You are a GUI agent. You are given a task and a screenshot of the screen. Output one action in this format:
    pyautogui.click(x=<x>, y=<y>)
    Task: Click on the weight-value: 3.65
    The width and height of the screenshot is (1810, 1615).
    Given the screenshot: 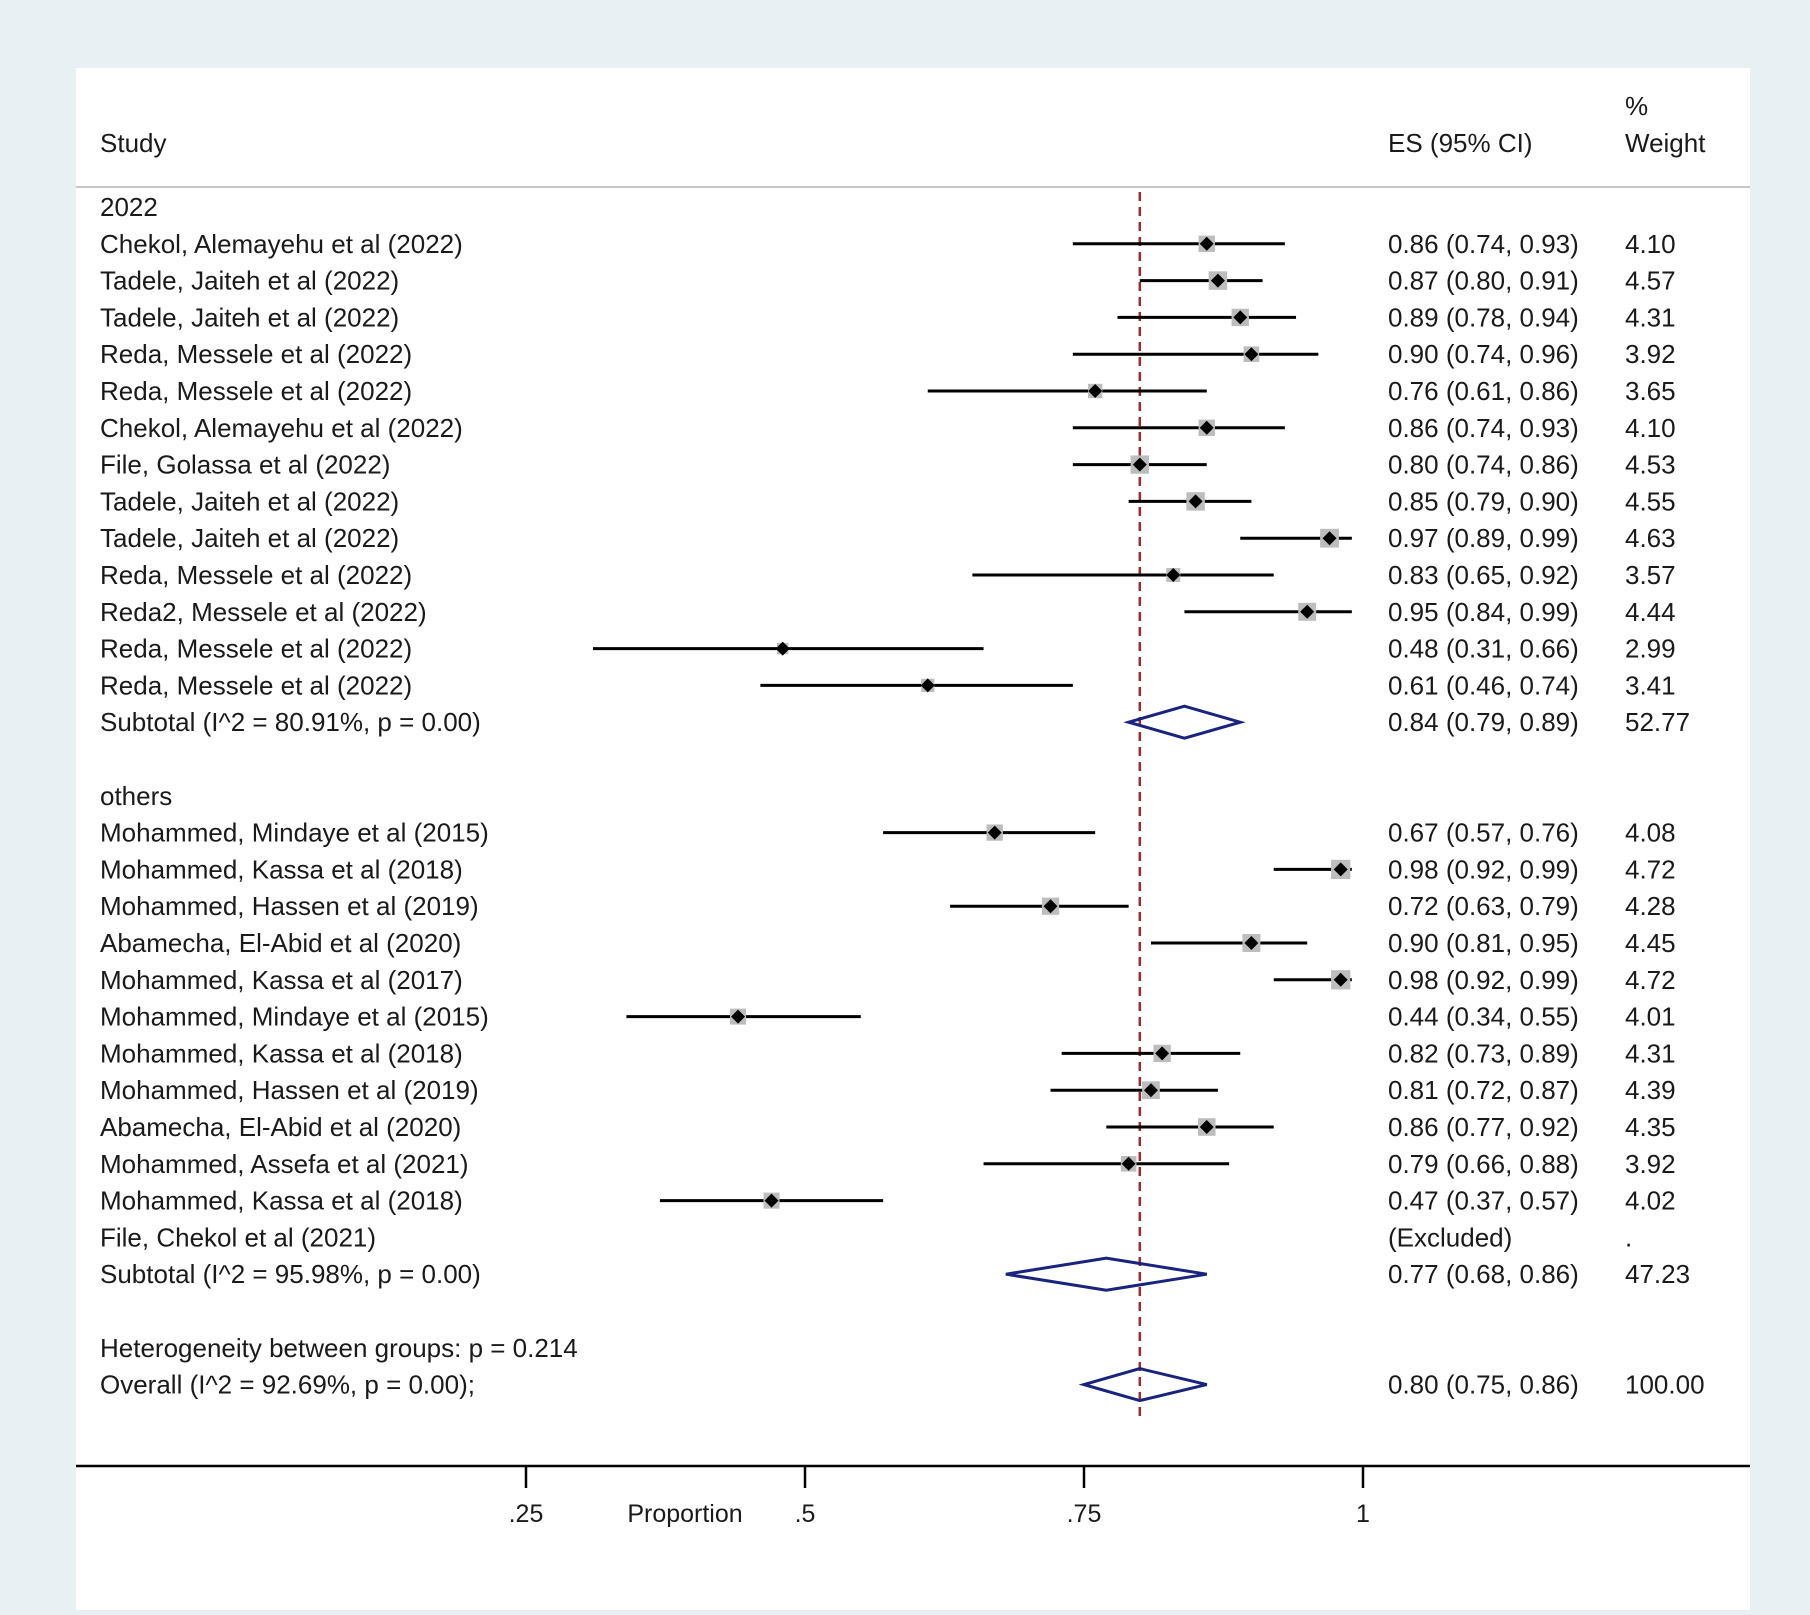 What is the action you would take?
    pyautogui.click(x=1650, y=391)
    